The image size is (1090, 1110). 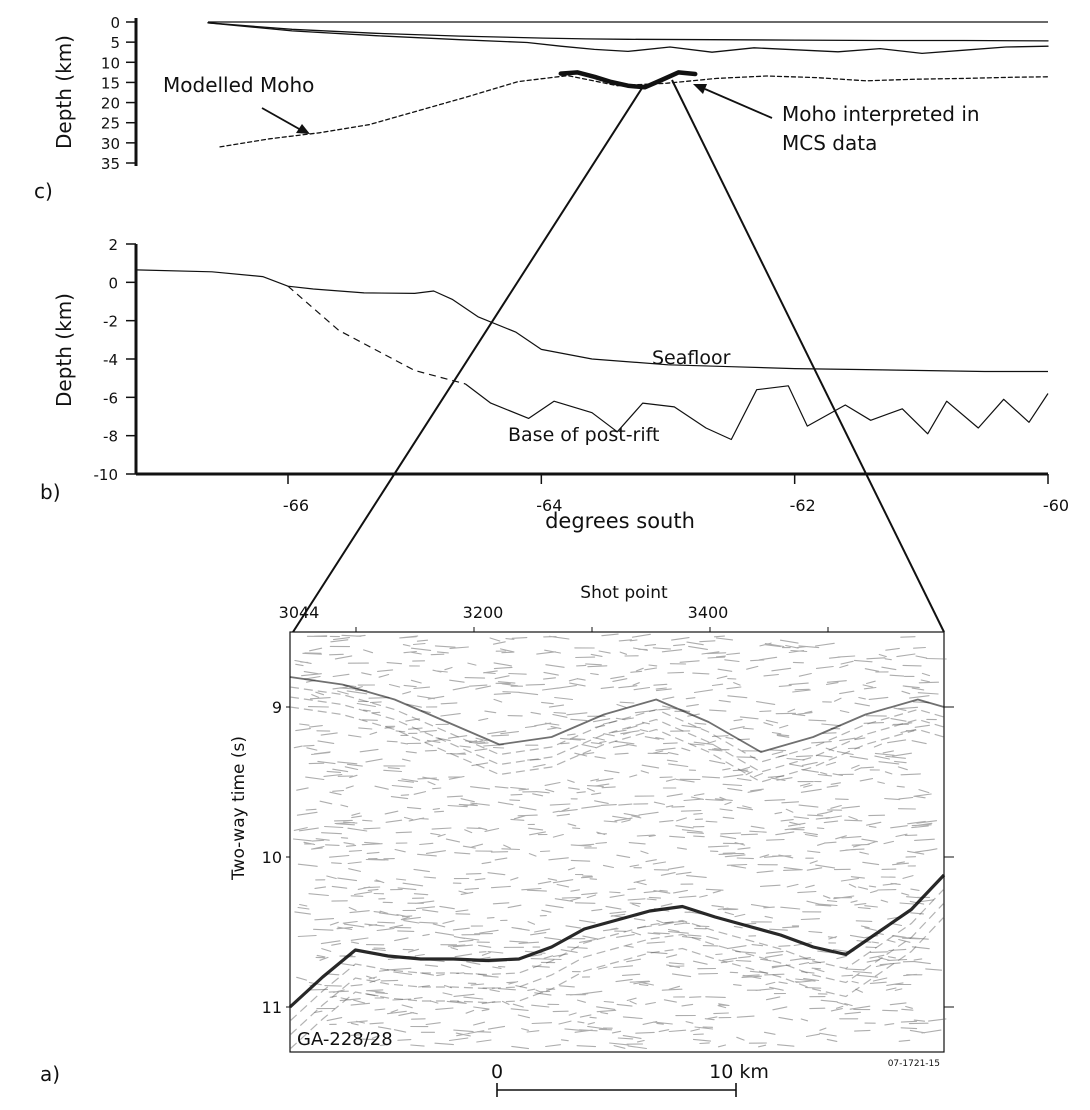 I want to click on panel-c-y-tick-label: 10, so click(x=110, y=63).